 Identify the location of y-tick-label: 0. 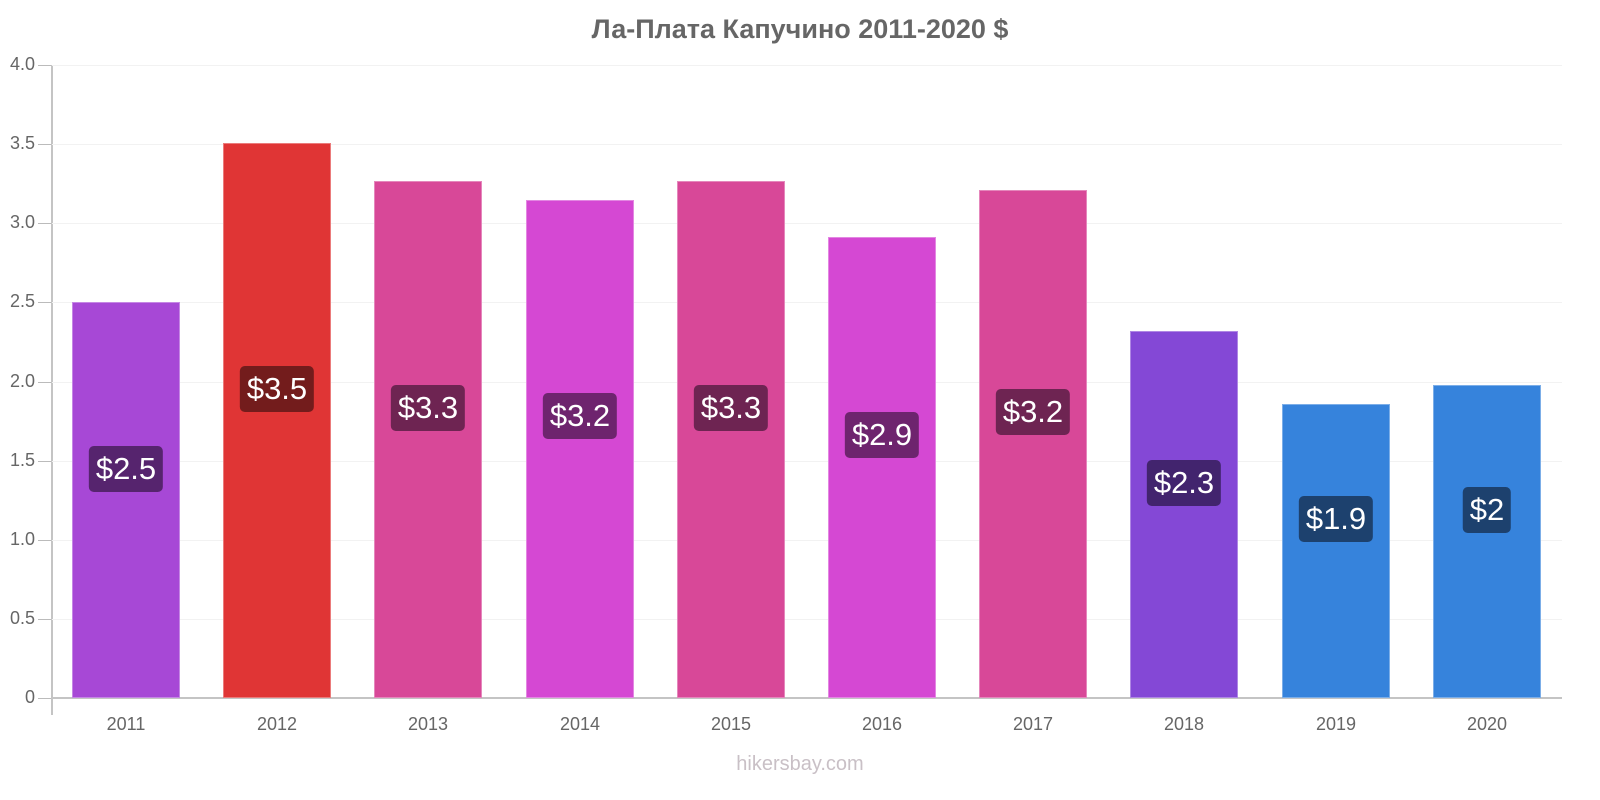
(29, 697).